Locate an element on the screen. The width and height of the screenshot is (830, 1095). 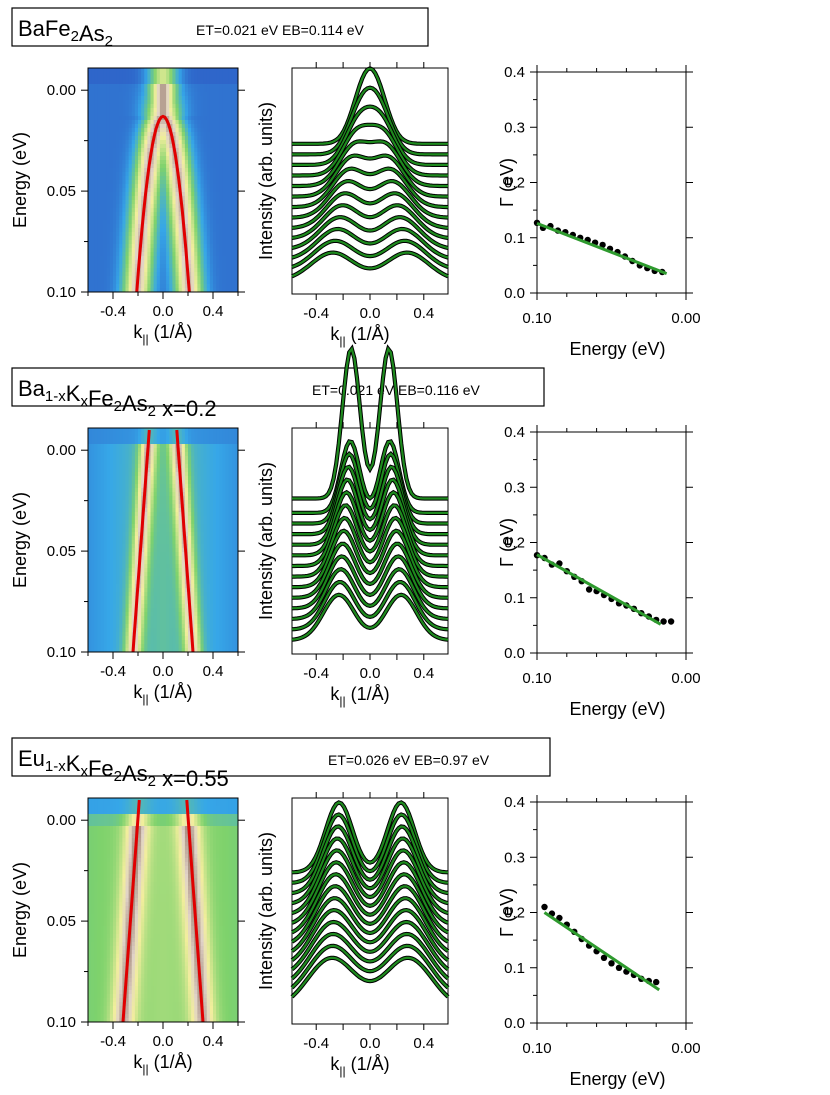
mdc-fit-curve is located at coordinates (370, 254).